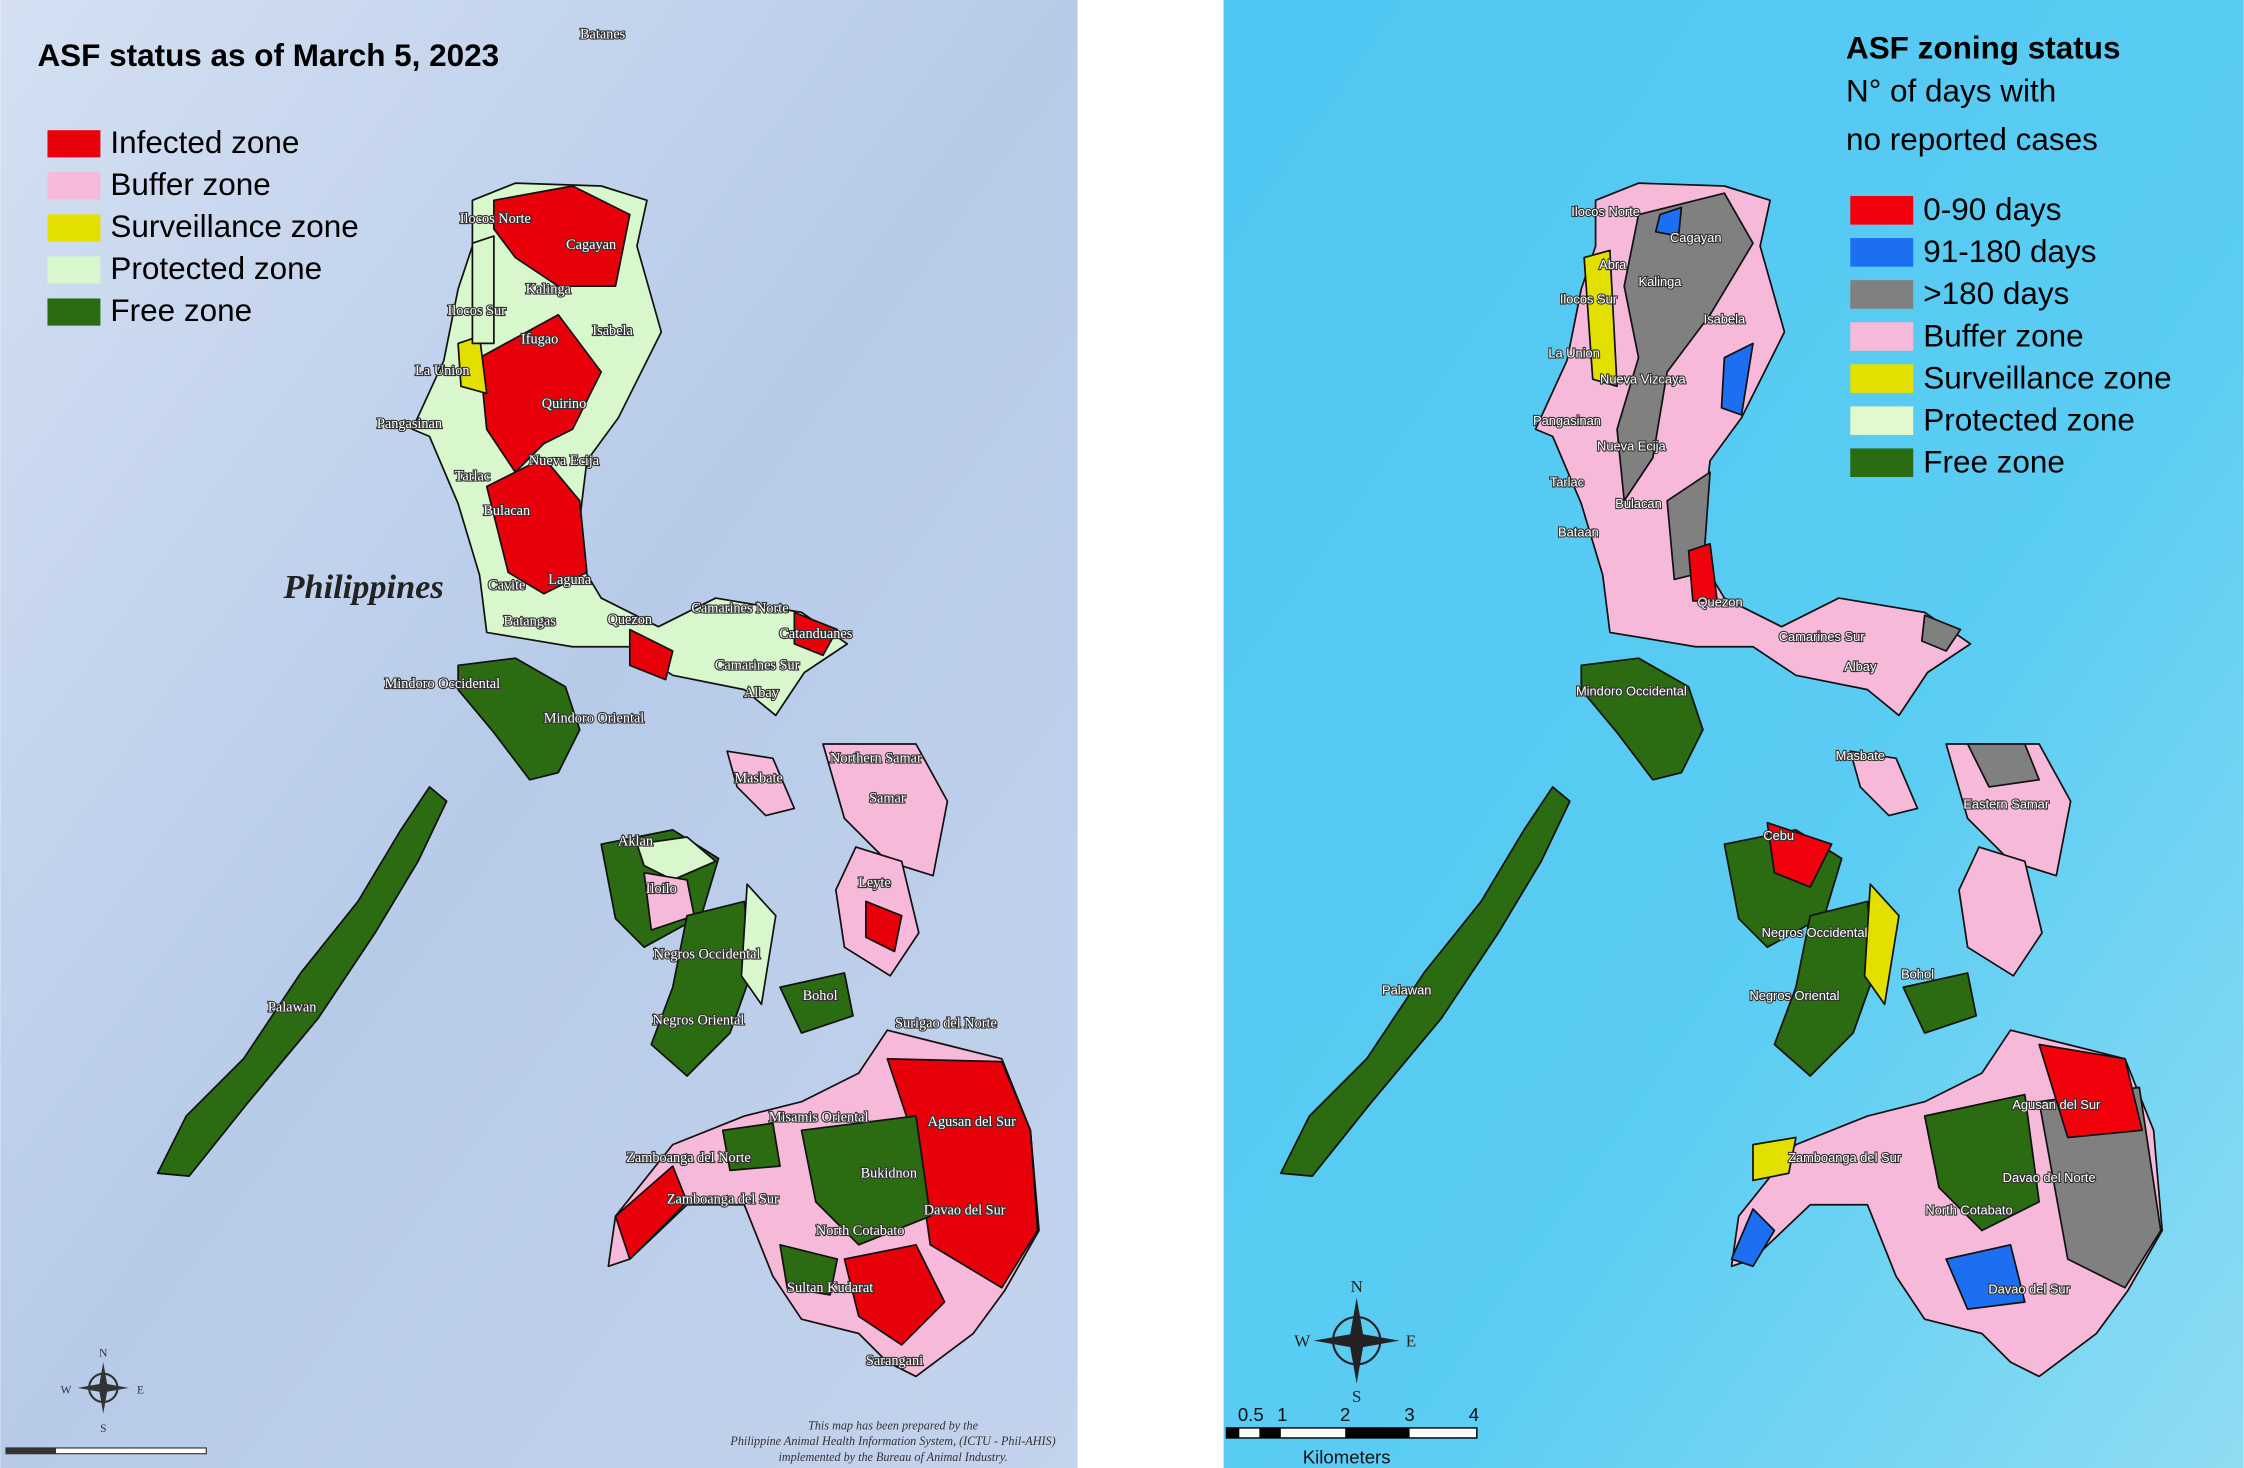 This screenshot has width=2244, height=1468. What do you see at coordinates (1643, 378) in the screenshot?
I see `place-label: Nueva Vizcaya` at bounding box center [1643, 378].